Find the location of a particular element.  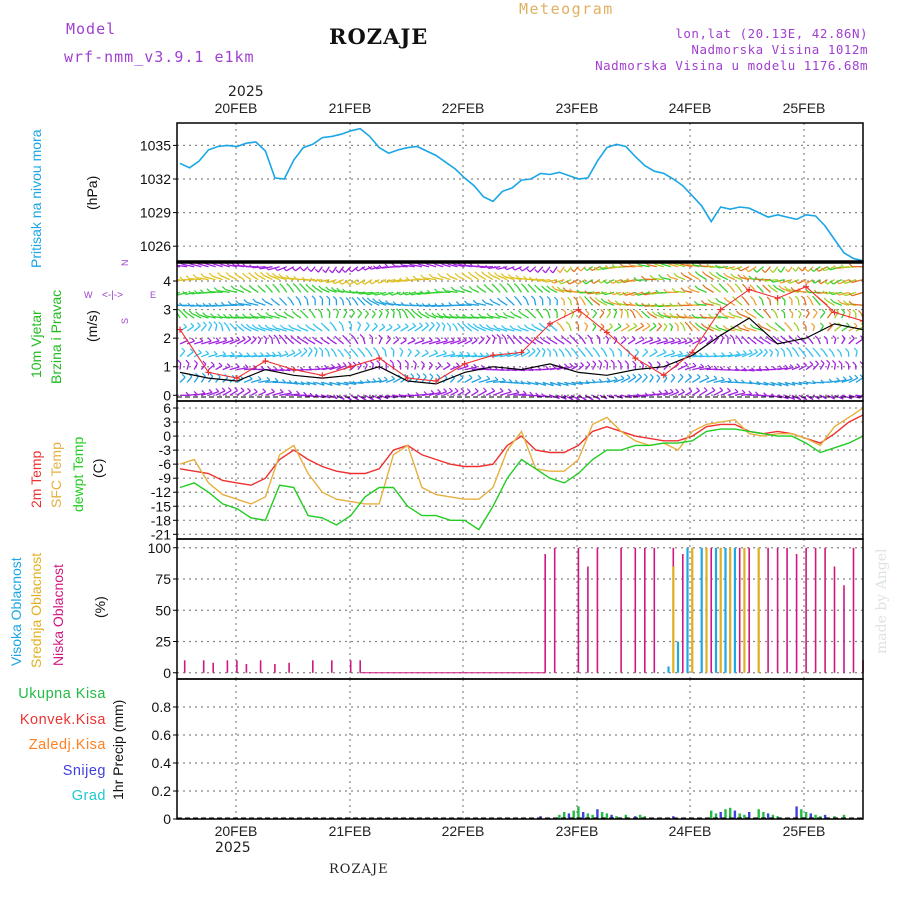

precip-panel-frame is located at coordinates (520, 749).